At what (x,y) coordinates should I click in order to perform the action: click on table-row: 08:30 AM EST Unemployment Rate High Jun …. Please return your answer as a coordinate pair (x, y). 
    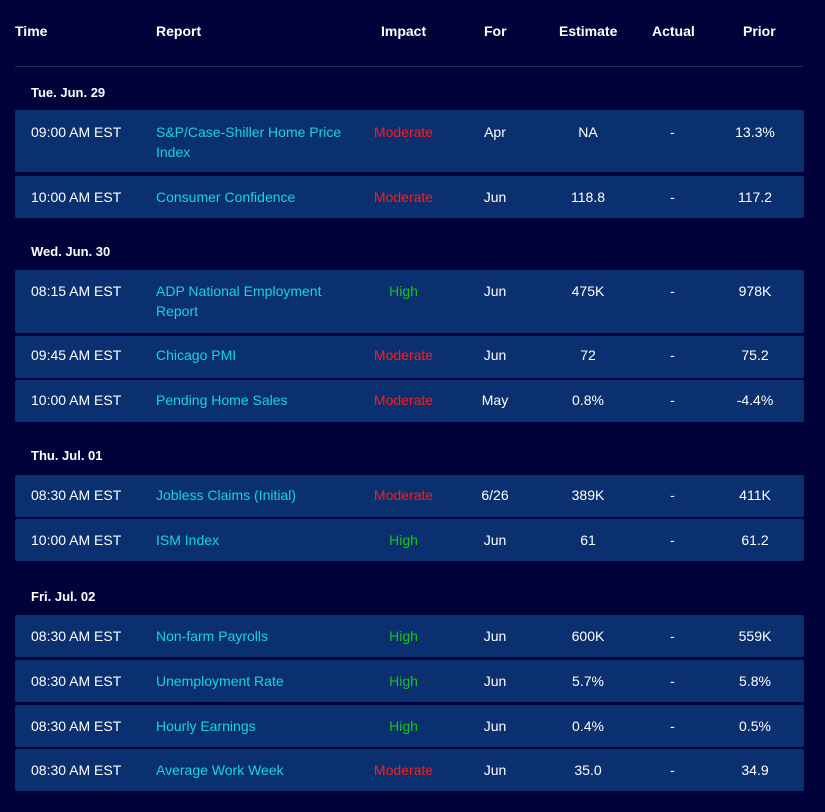
    Looking at the image, I should click on (409, 681).